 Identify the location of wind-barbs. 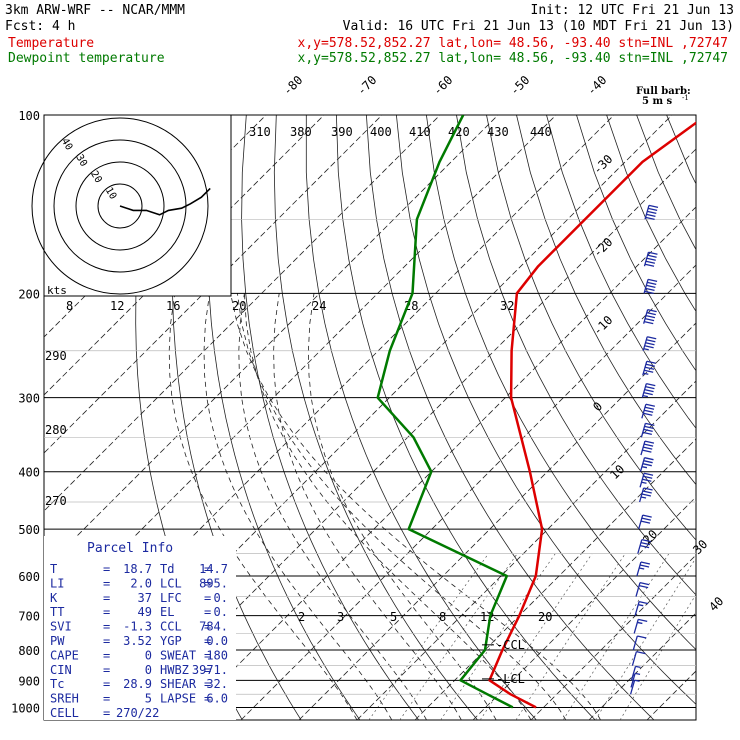
(644, 449).